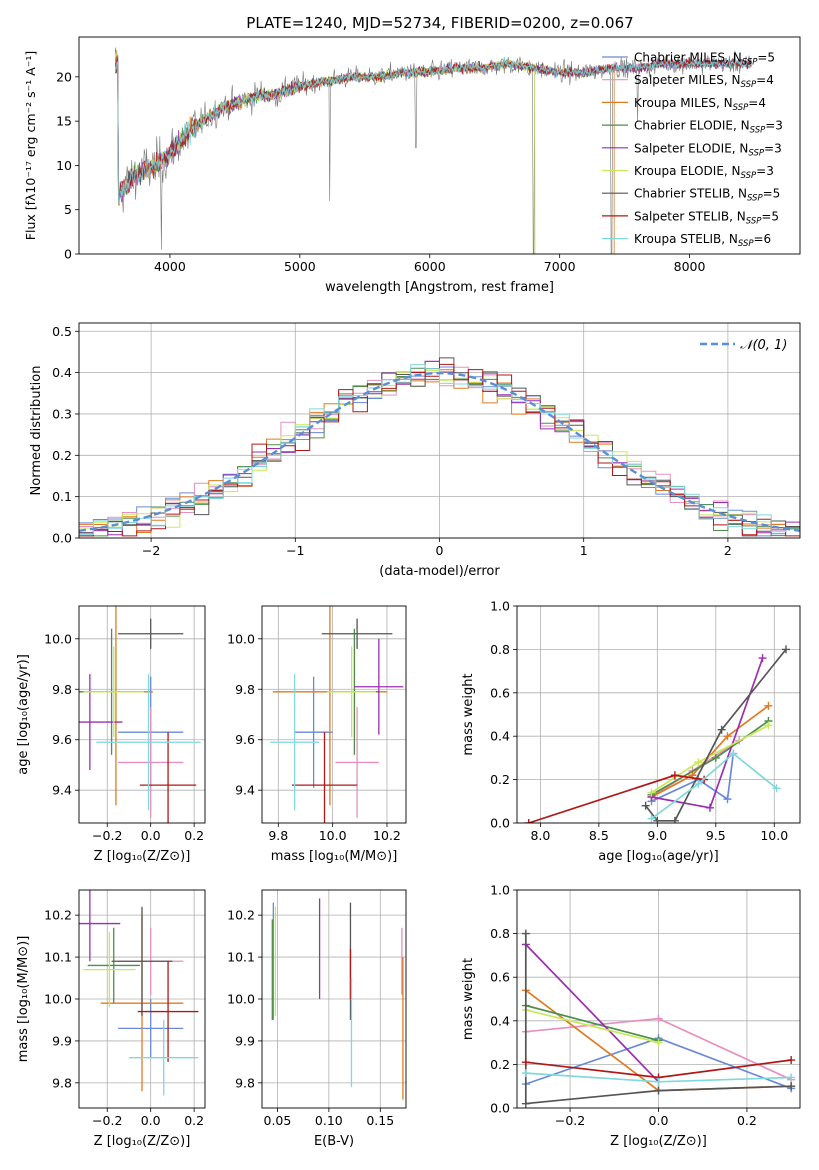  What do you see at coordinates (500, 606) in the screenshot?
I see `y-tick-label: 1.0` at bounding box center [500, 606].